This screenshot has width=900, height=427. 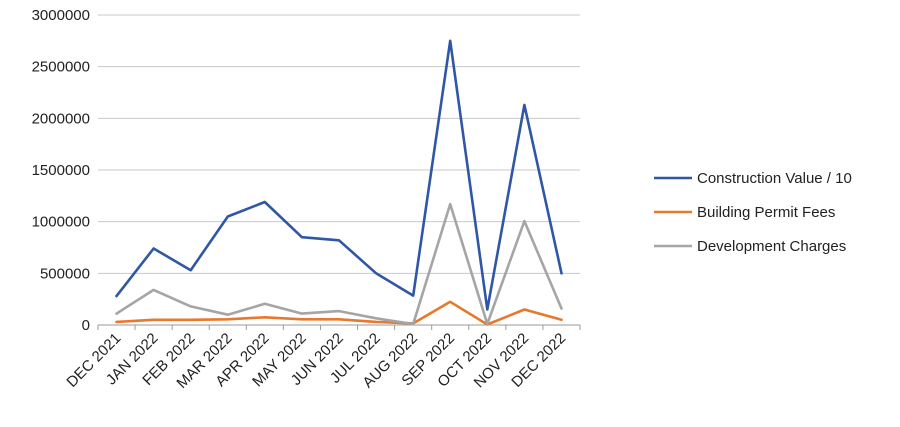 I want to click on legend-label: Development Charges, so click(x=771, y=246).